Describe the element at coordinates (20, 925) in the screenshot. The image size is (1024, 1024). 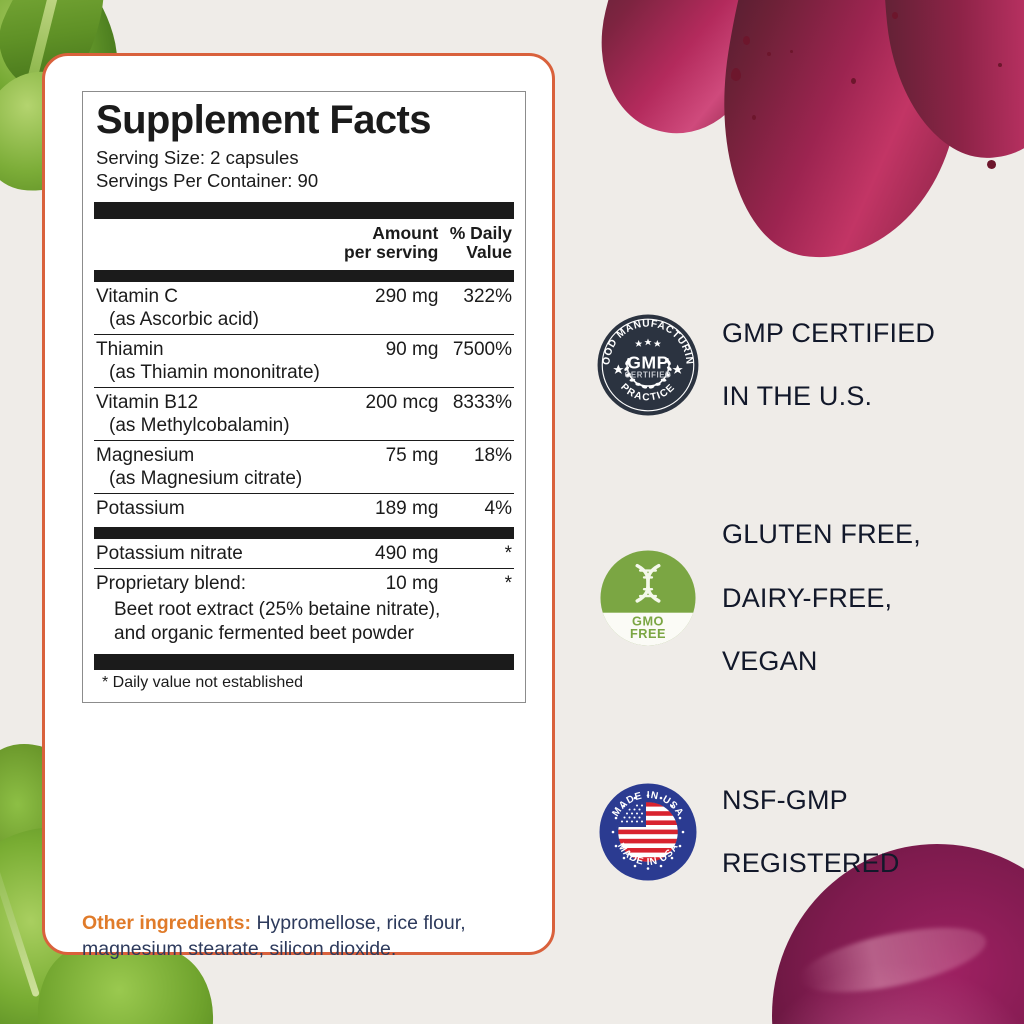
I see `leaf-vein-icon` at that location.